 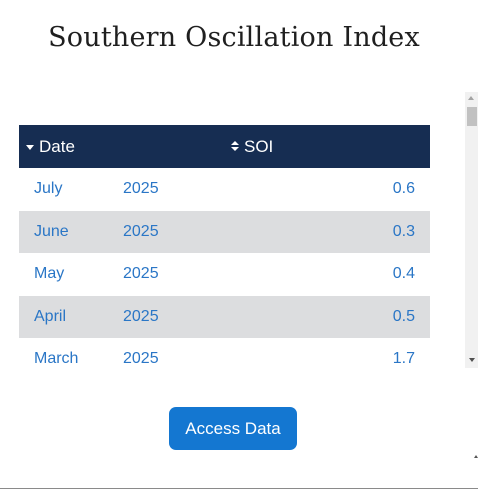 What do you see at coordinates (224, 353) in the screenshot?
I see `table-row: March 2025 1.7` at bounding box center [224, 353].